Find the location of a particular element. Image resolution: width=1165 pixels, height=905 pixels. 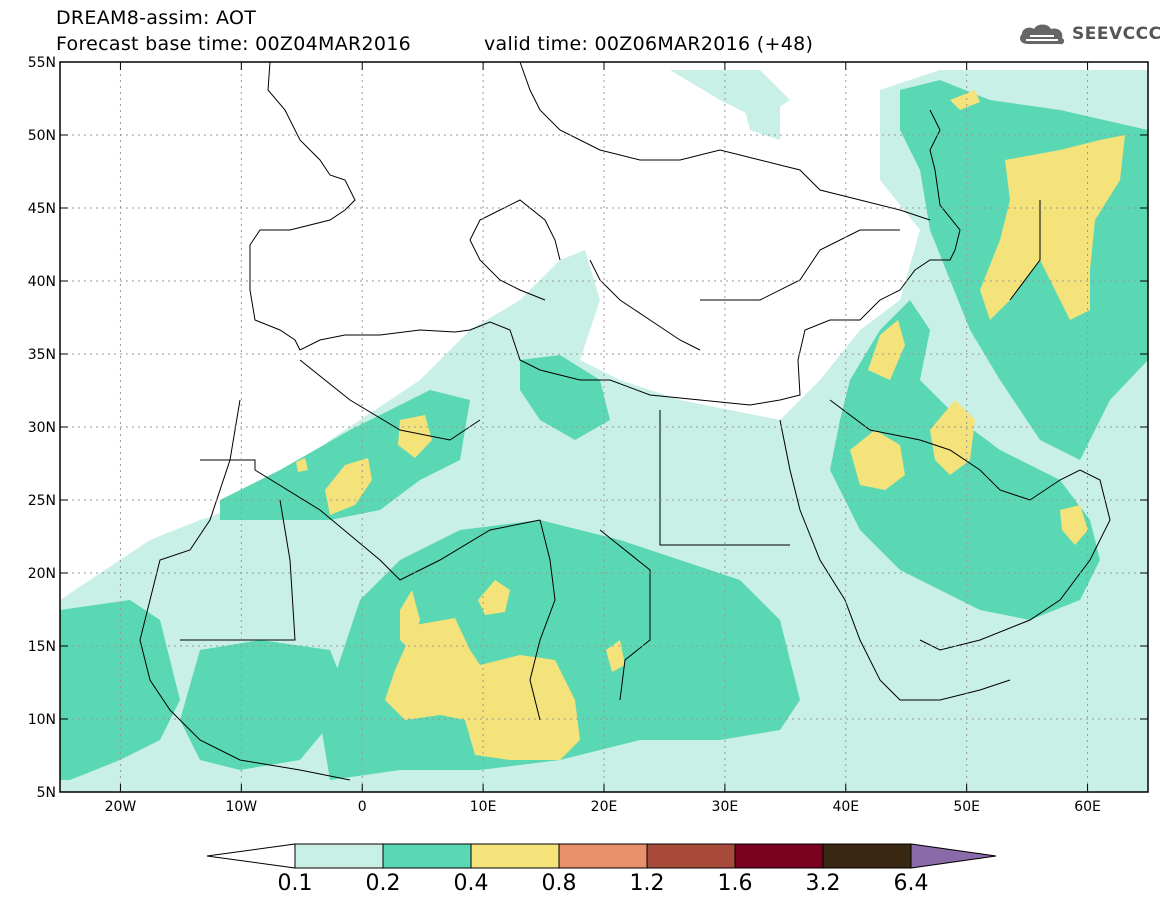

lat-tick-label: 30N is located at coordinates (42, 428).